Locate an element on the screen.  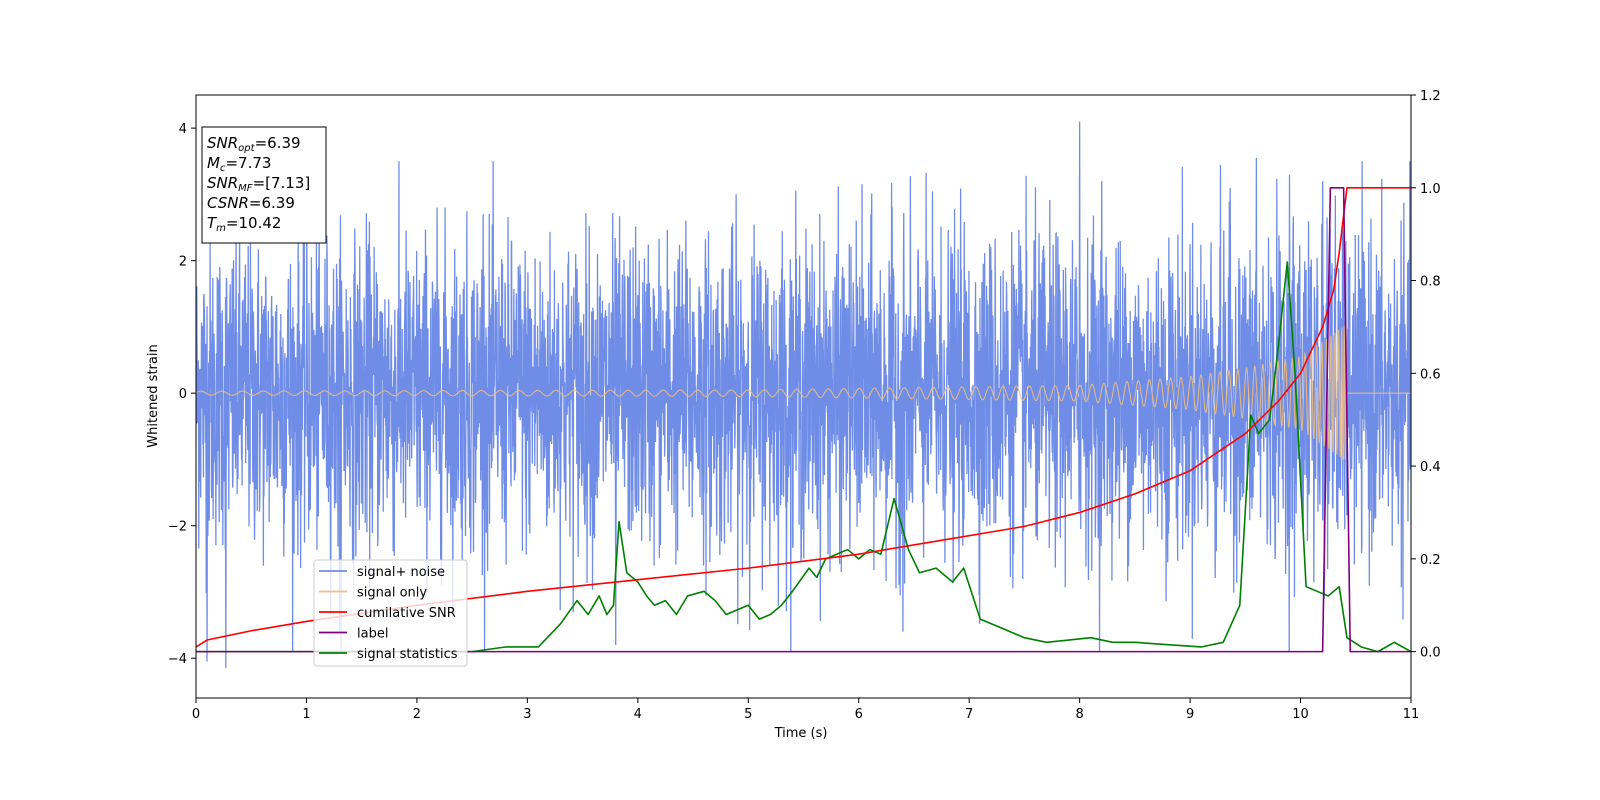
x-tick-label: 11 is located at coordinates (1411, 714).